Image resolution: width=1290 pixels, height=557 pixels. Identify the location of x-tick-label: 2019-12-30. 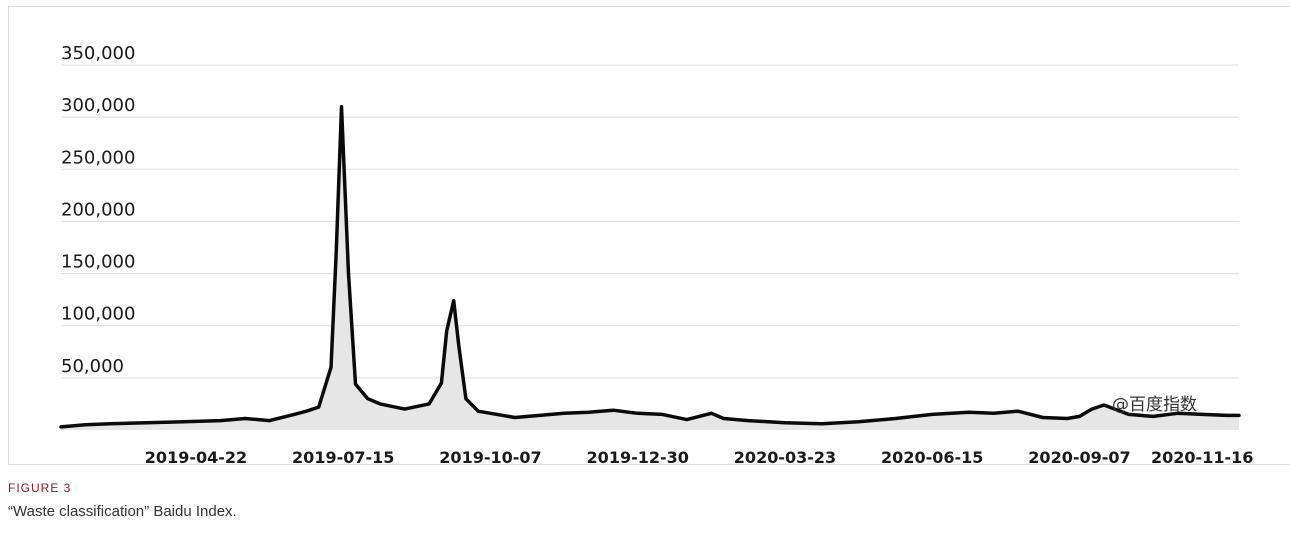
(638, 457).